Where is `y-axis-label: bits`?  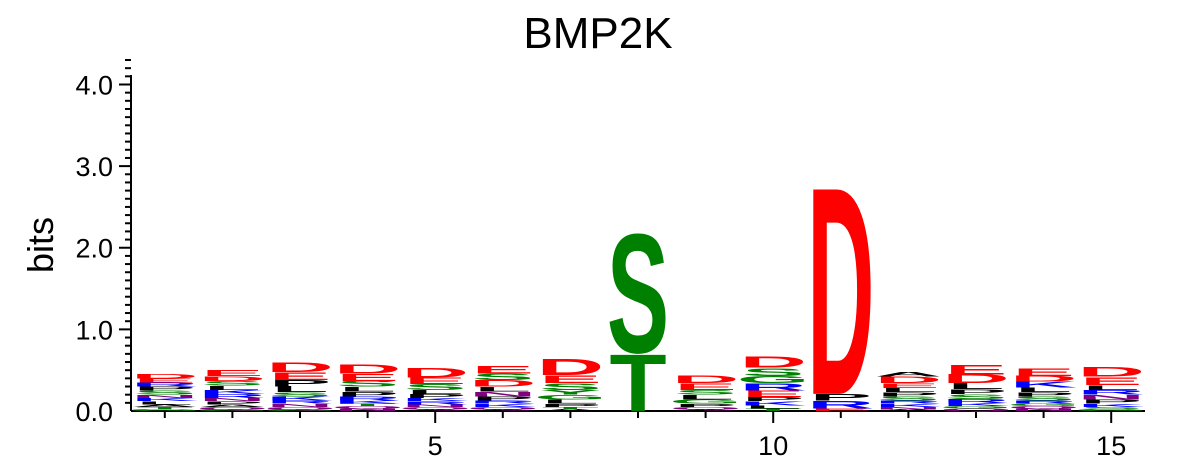 y-axis-label: bits is located at coordinates (40, 245).